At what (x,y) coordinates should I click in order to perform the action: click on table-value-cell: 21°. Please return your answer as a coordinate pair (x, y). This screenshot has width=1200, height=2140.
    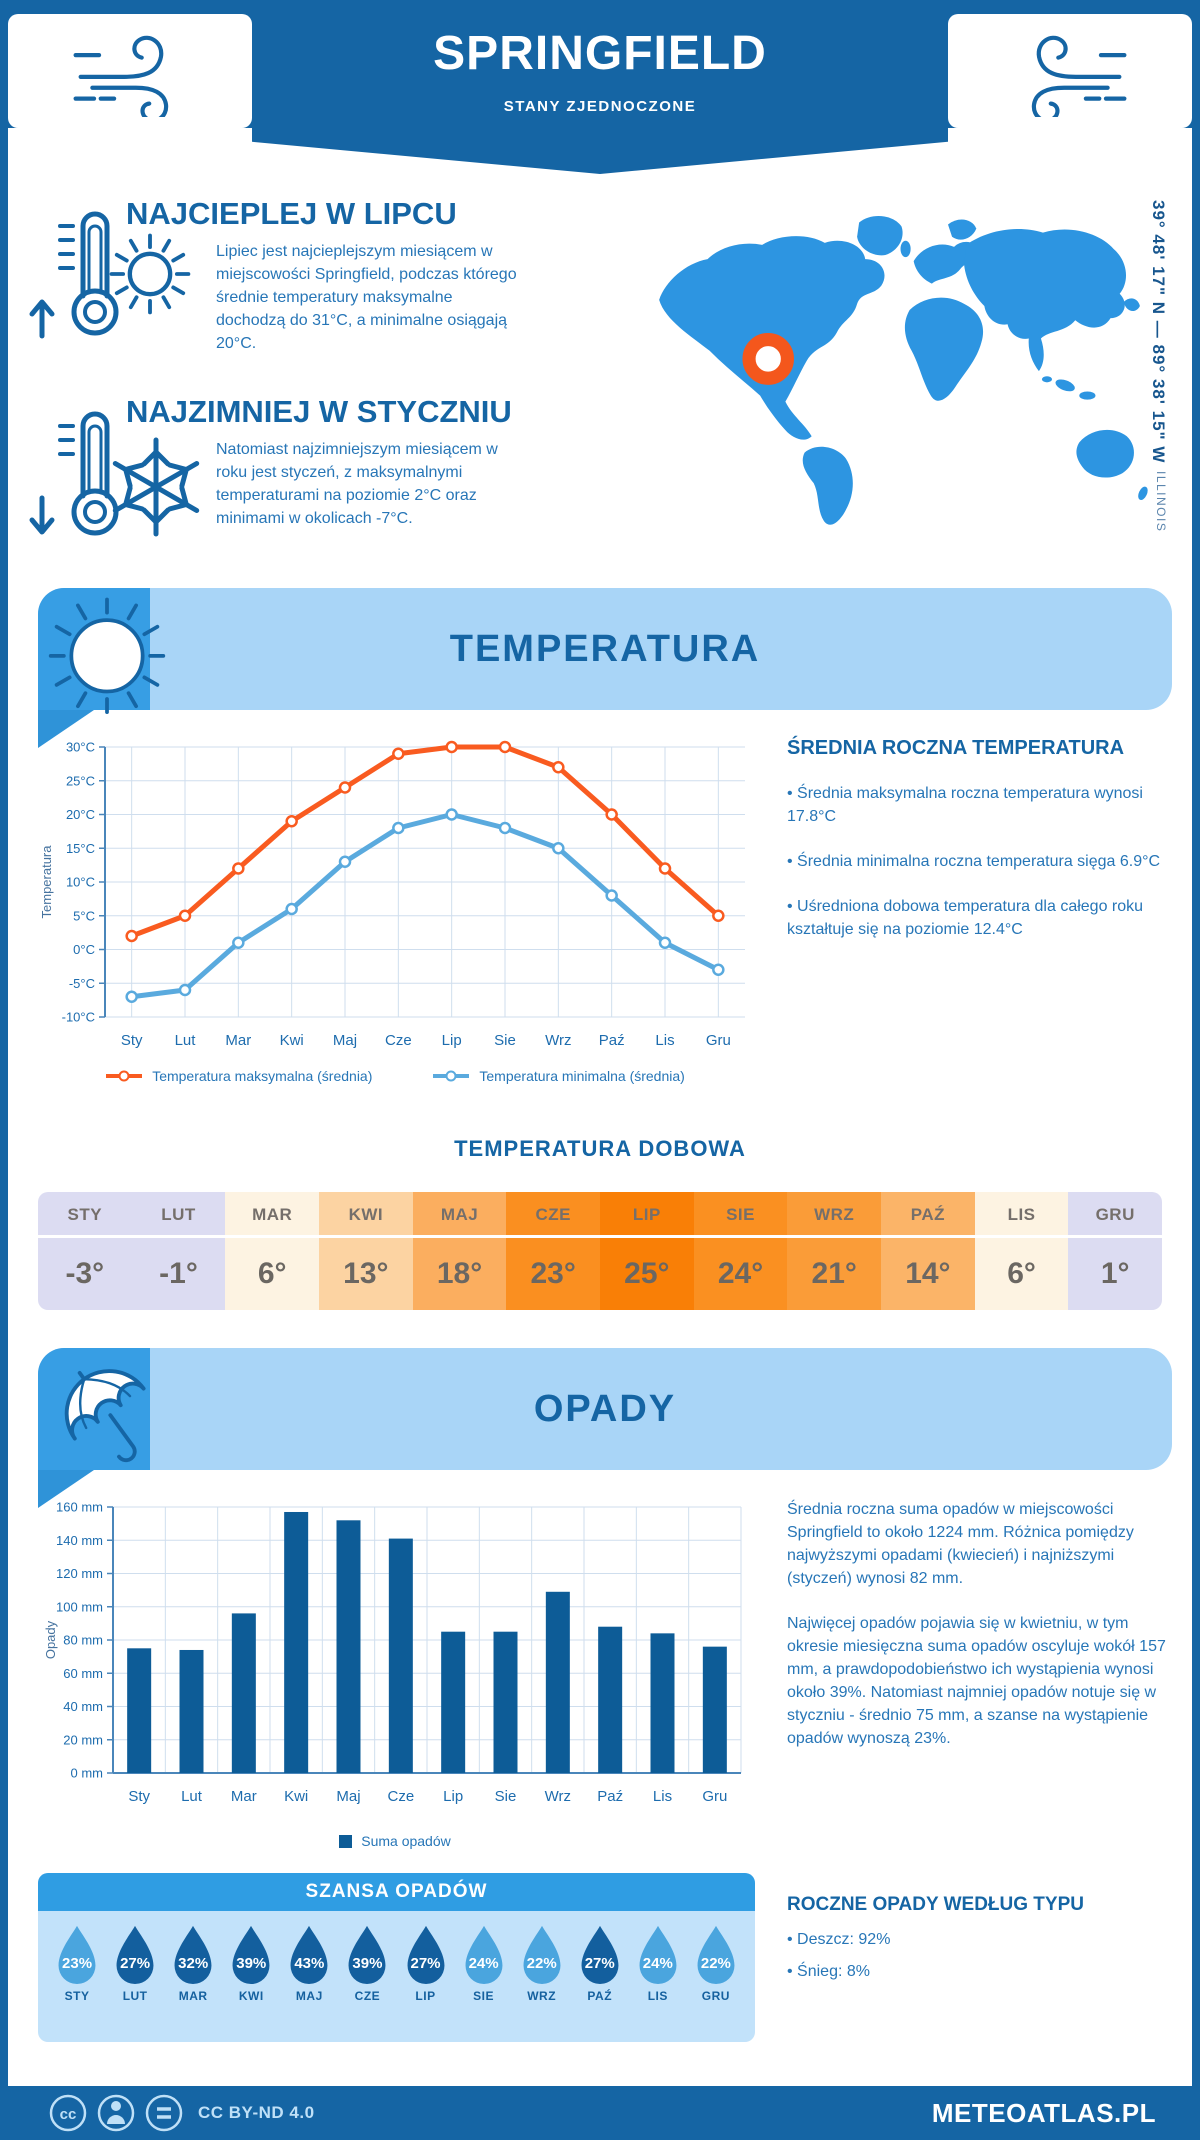
    Looking at the image, I should click on (834, 1273).